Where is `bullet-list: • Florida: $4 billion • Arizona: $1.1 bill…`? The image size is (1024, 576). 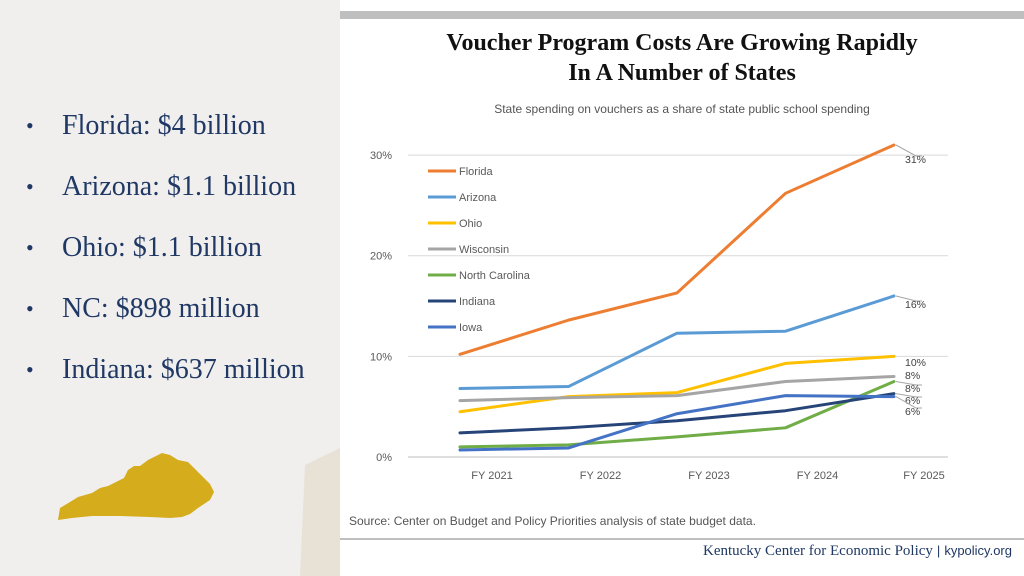 bullet-list: • Florida: $4 billion • Arizona: $1.1 bill… is located at coordinates (163, 247).